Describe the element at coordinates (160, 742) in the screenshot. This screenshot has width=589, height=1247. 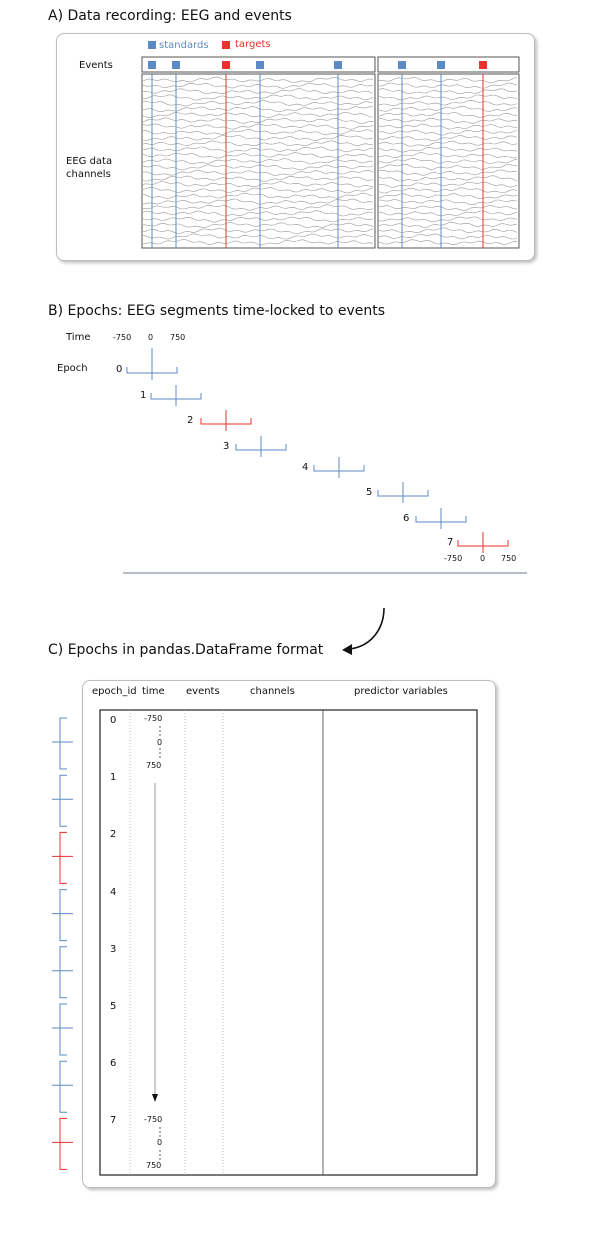
I see `time-value-first-zero: 0` at that location.